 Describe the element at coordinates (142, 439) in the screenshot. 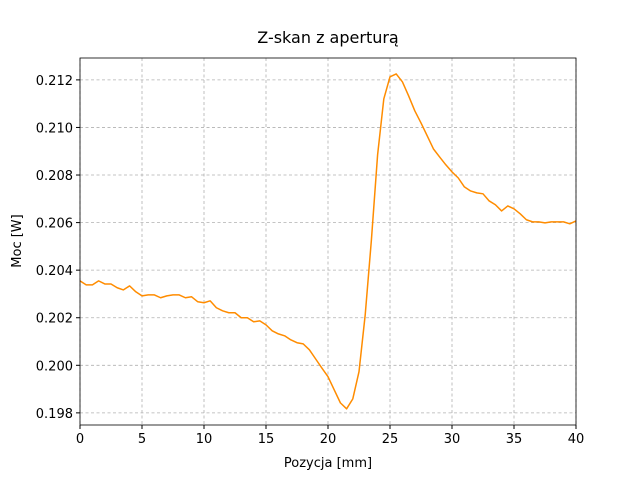

I see `x-tick-label: 5` at that location.